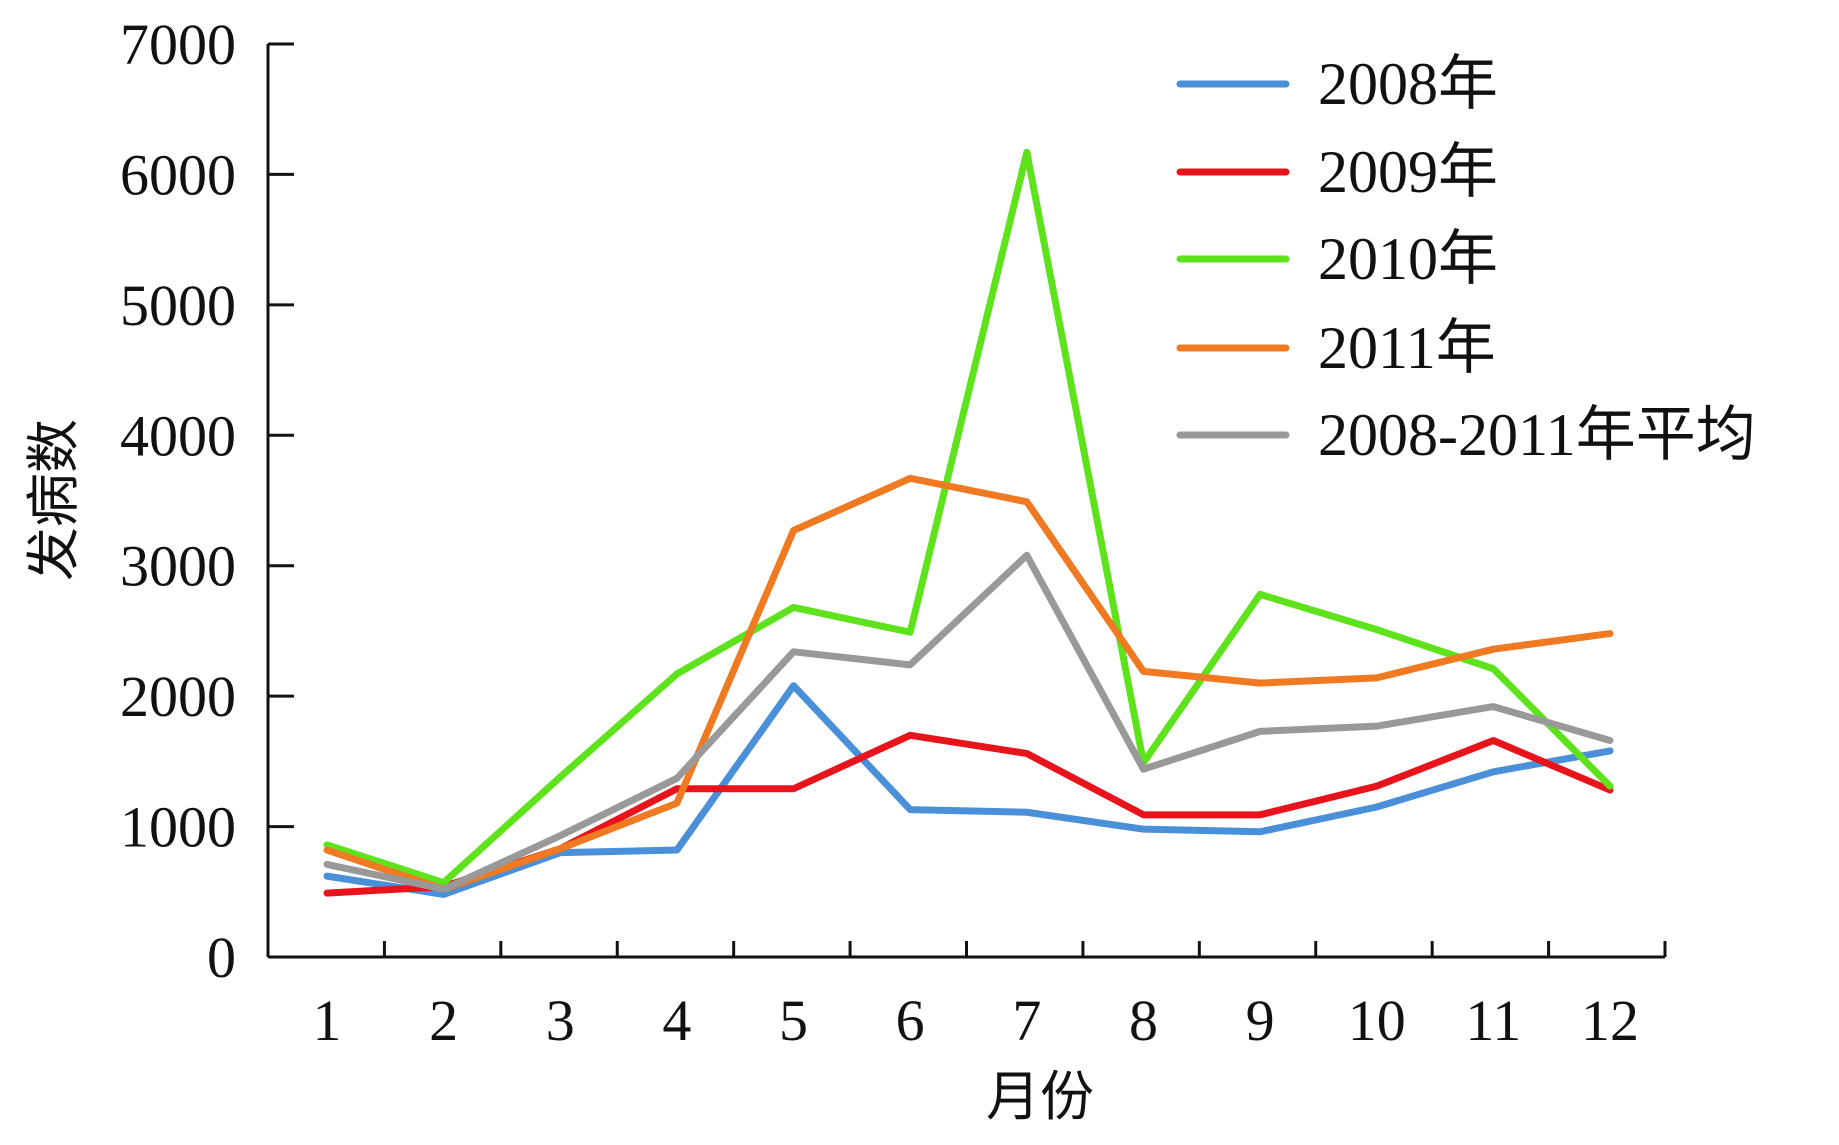 The image size is (1839, 1145). Describe the element at coordinates (1610, 1020) in the screenshot. I see `x-tick-label: 12` at that location.